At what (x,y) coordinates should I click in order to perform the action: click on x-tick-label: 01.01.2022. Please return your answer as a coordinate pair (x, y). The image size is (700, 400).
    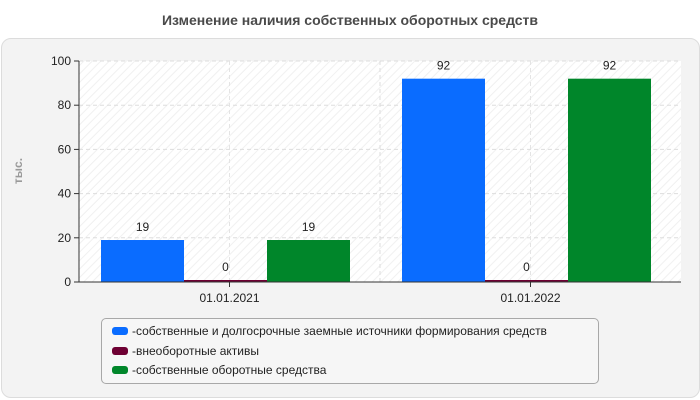
    Looking at the image, I should click on (530, 298).